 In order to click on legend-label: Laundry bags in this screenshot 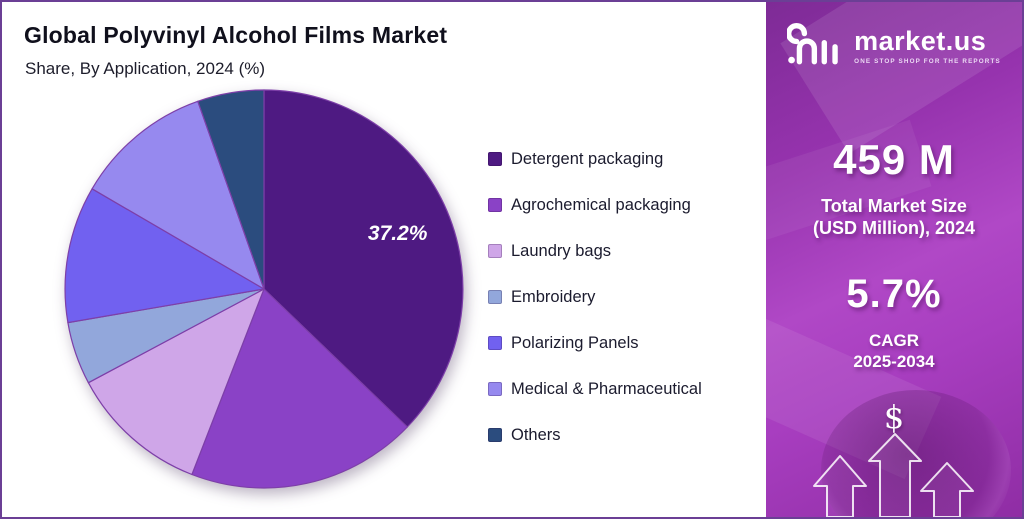, I will do `click(561, 250)`.